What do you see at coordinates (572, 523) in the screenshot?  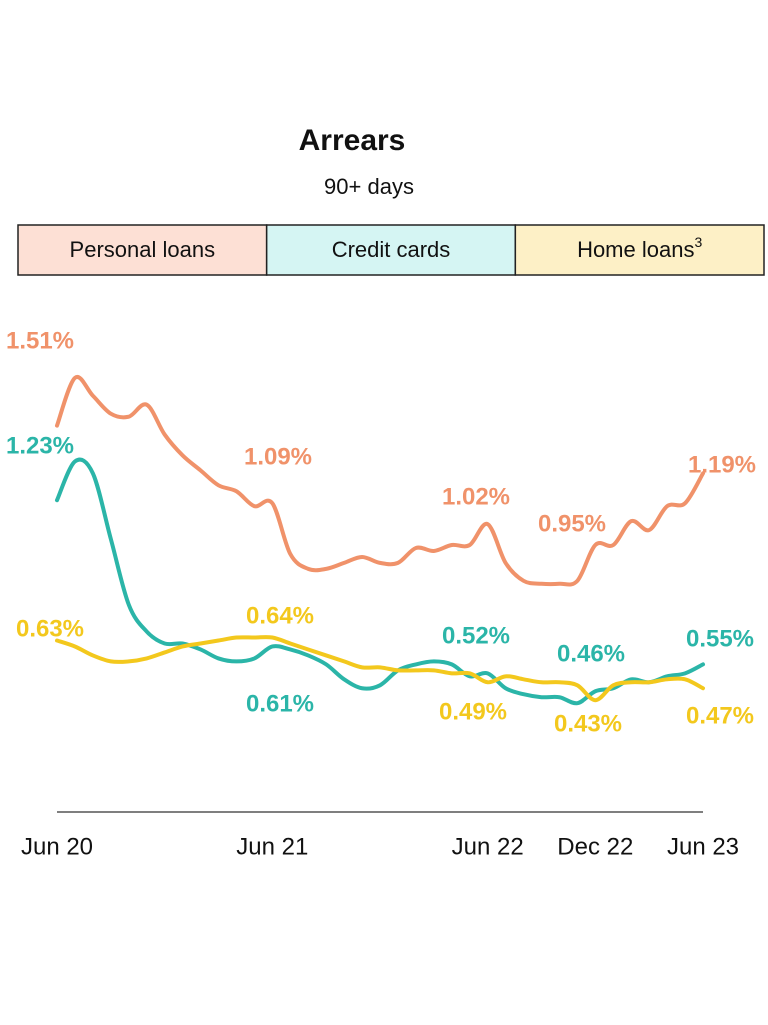 I see `data-label: 0.95%` at bounding box center [572, 523].